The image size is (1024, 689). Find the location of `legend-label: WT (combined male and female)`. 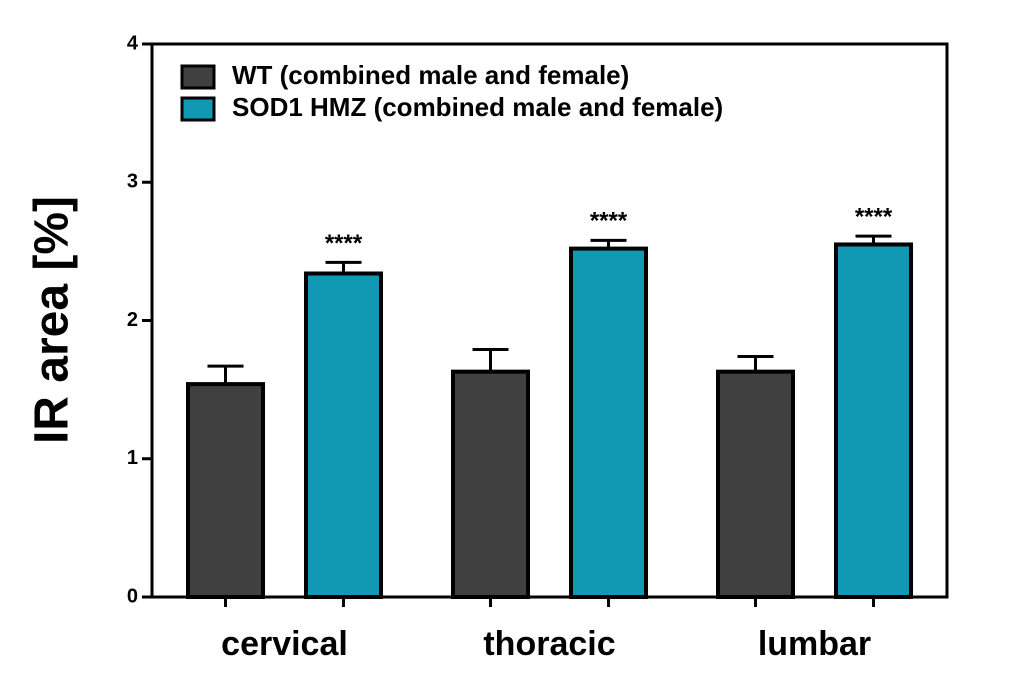

legend-label: WT (combined male and female) is located at coordinates (430, 75).